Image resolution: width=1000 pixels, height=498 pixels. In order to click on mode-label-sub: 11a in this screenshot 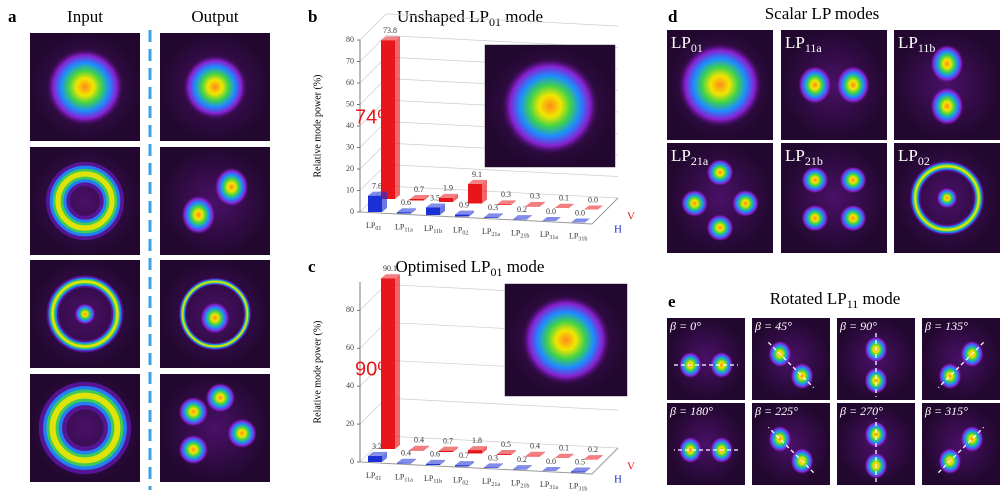, I will do `click(814, 48)`.